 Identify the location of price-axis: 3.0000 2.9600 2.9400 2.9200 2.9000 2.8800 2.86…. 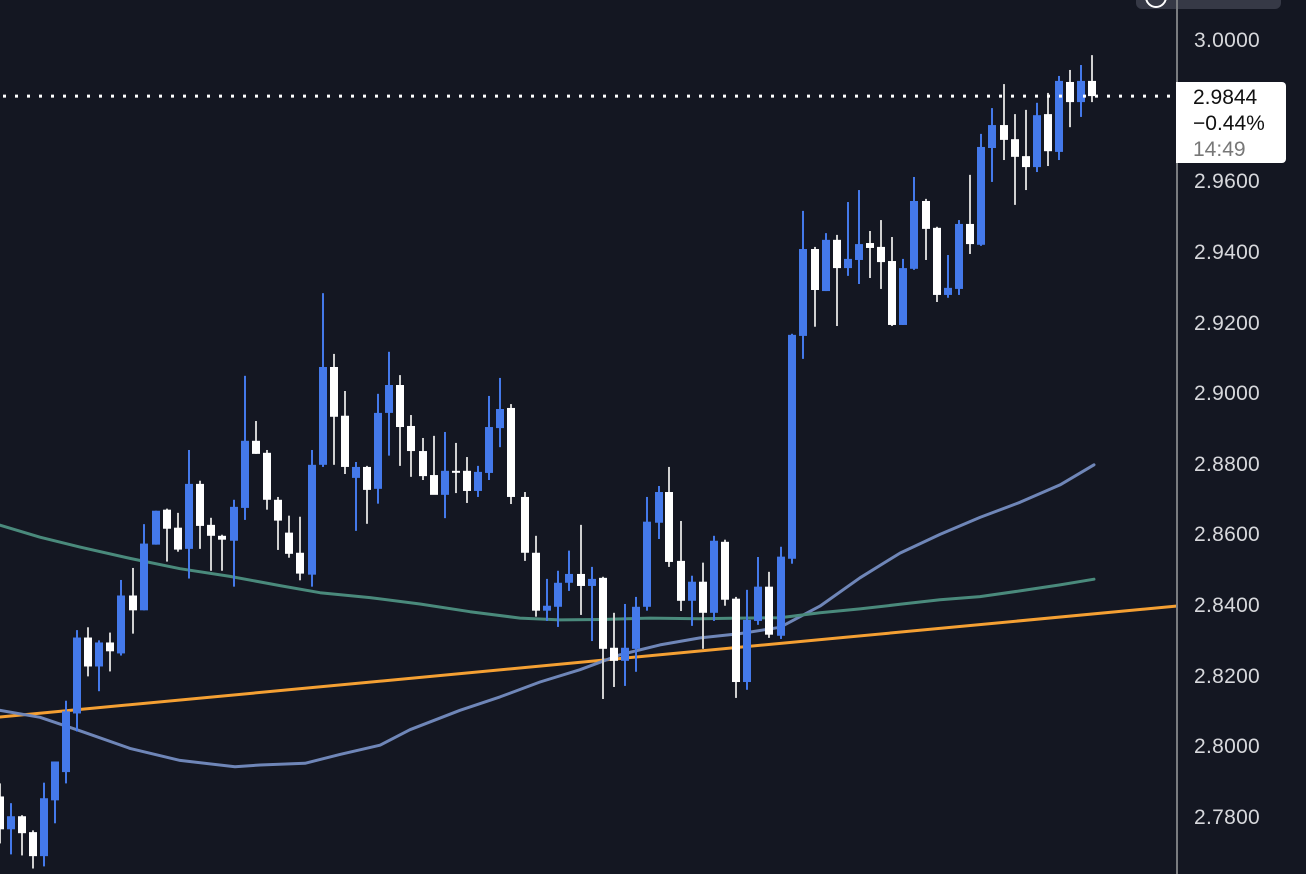
(1242, 437).